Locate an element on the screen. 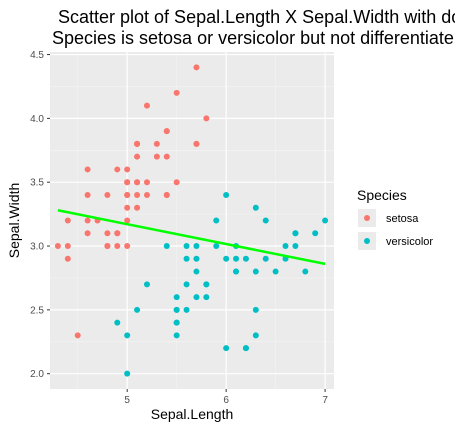  y-tick-label: 4.5 is located at coordinates (37, 55).